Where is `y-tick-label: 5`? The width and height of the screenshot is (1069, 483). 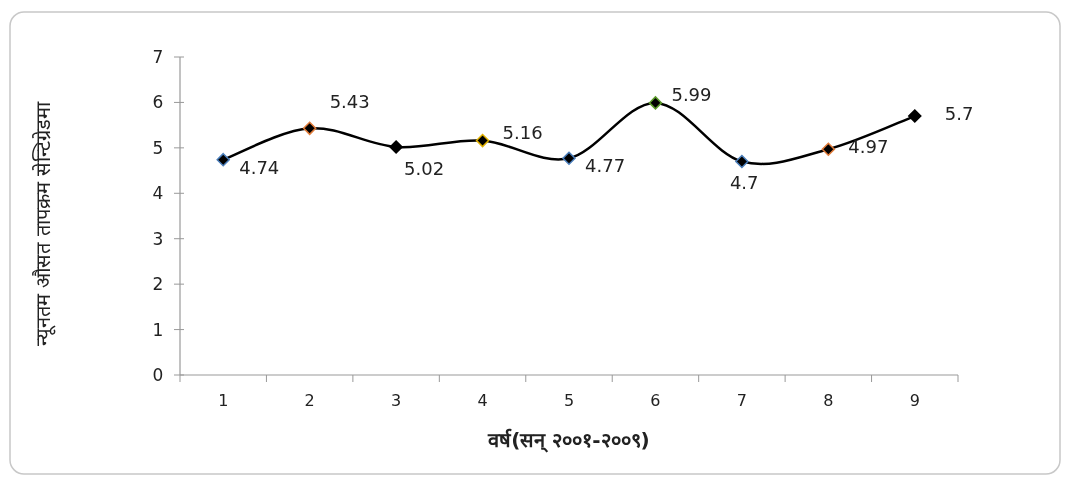
y-tick-label: 5 is located at coordinates (158, 147).